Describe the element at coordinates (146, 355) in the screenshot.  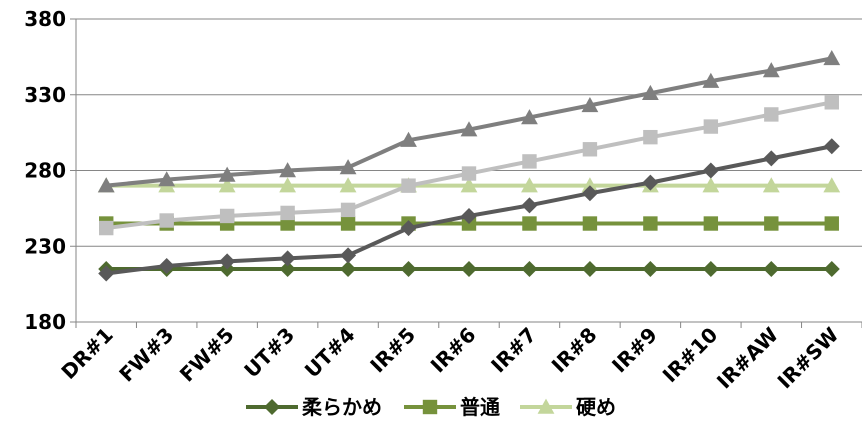
I see `x-tick-label: FW#3` at that location.